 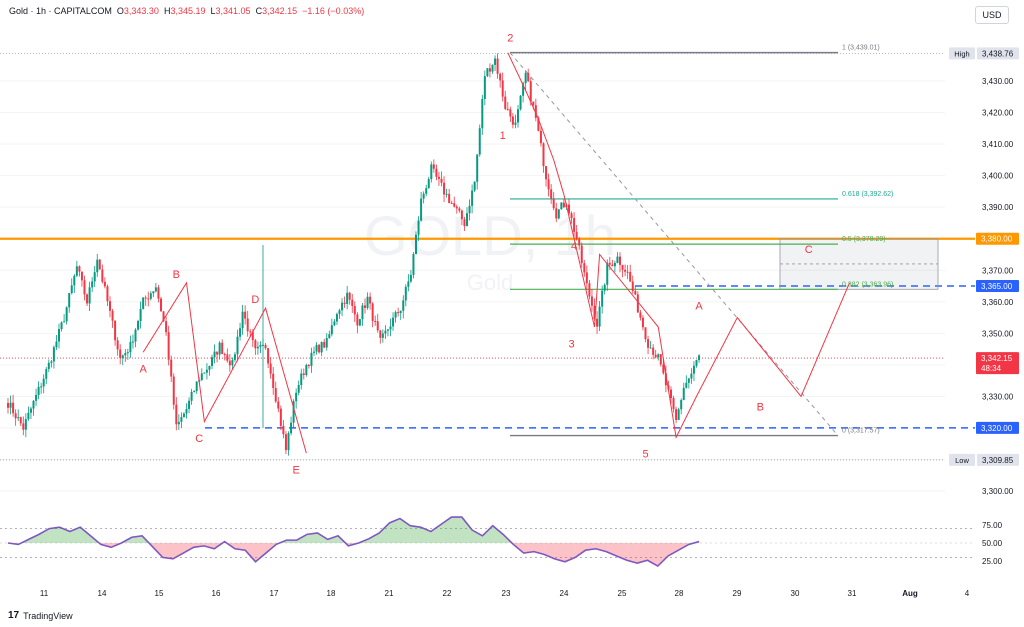 I want to click on time-tick-label: 15, so click(x=159, y=593).